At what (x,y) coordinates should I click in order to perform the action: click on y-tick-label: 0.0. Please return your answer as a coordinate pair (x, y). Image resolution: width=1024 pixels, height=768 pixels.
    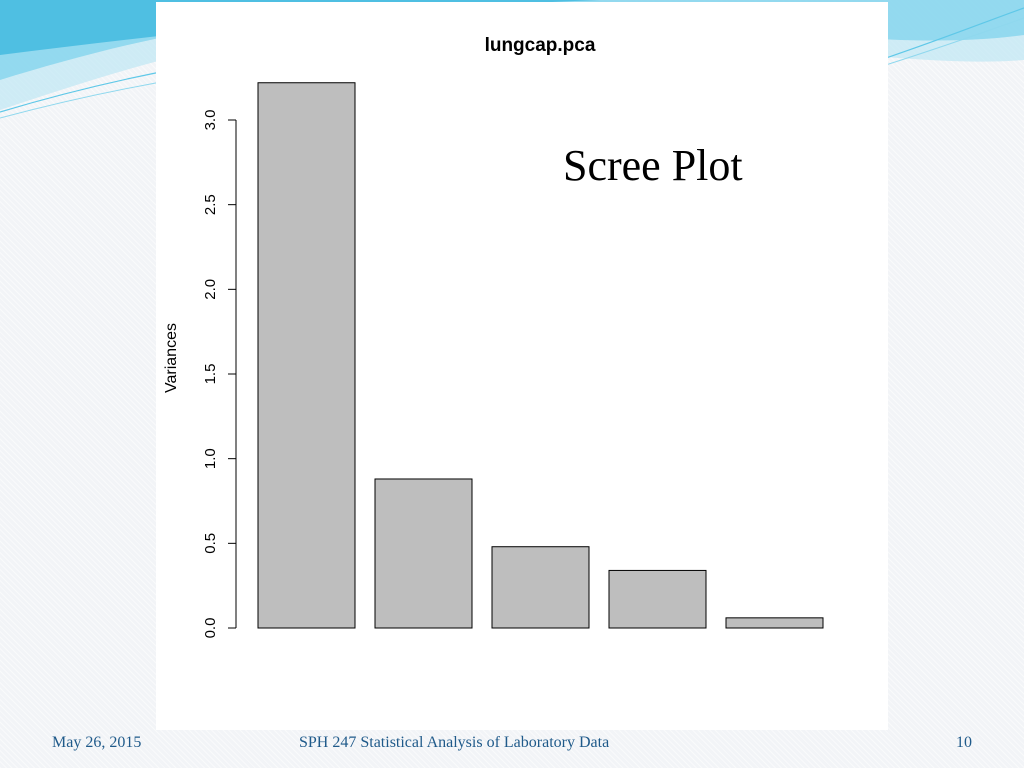
    Looking at the image, I should click on (210, 628).